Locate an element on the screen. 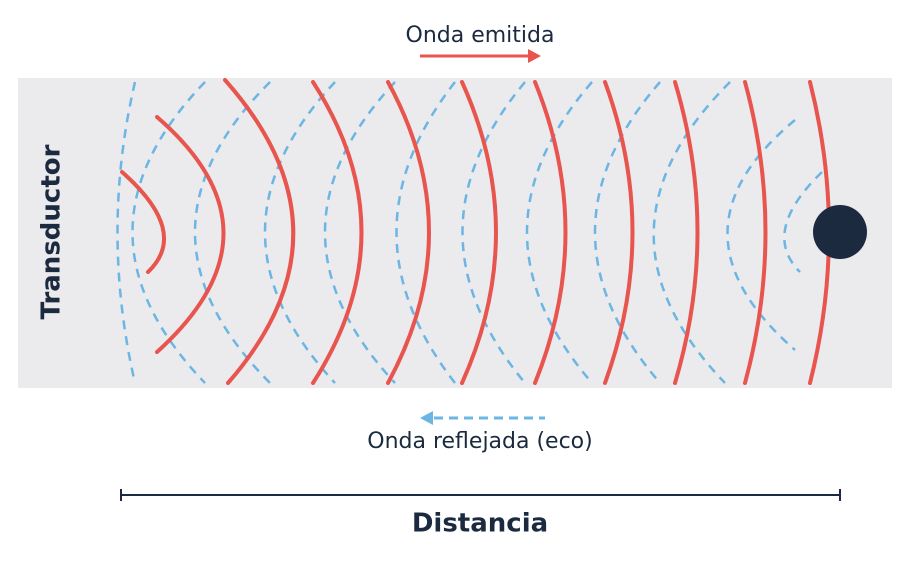 The image size is (910, 562). emitted-arrow is located at coordinates (480, 56).